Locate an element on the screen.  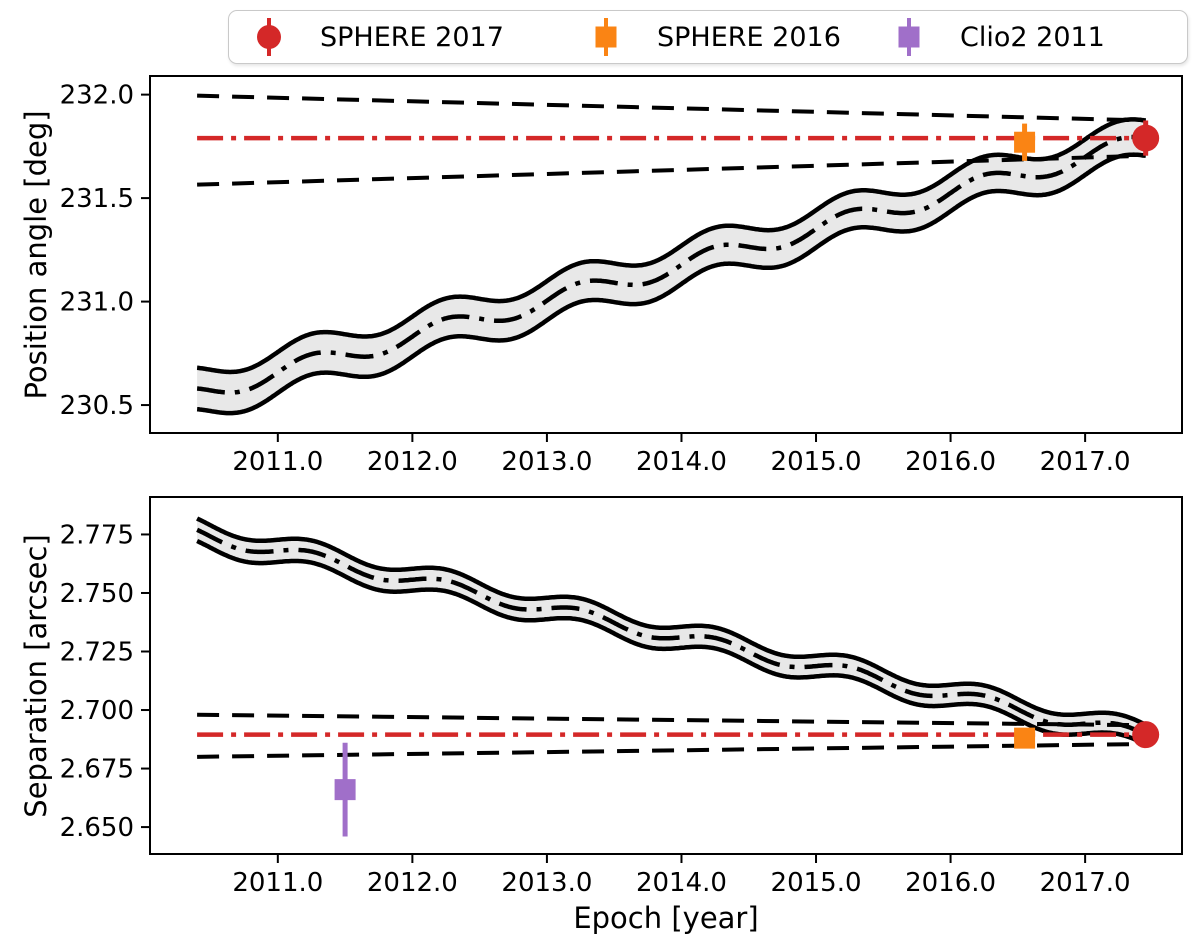
y-tick-label: 231.5 is located at coordinates (97, 199).